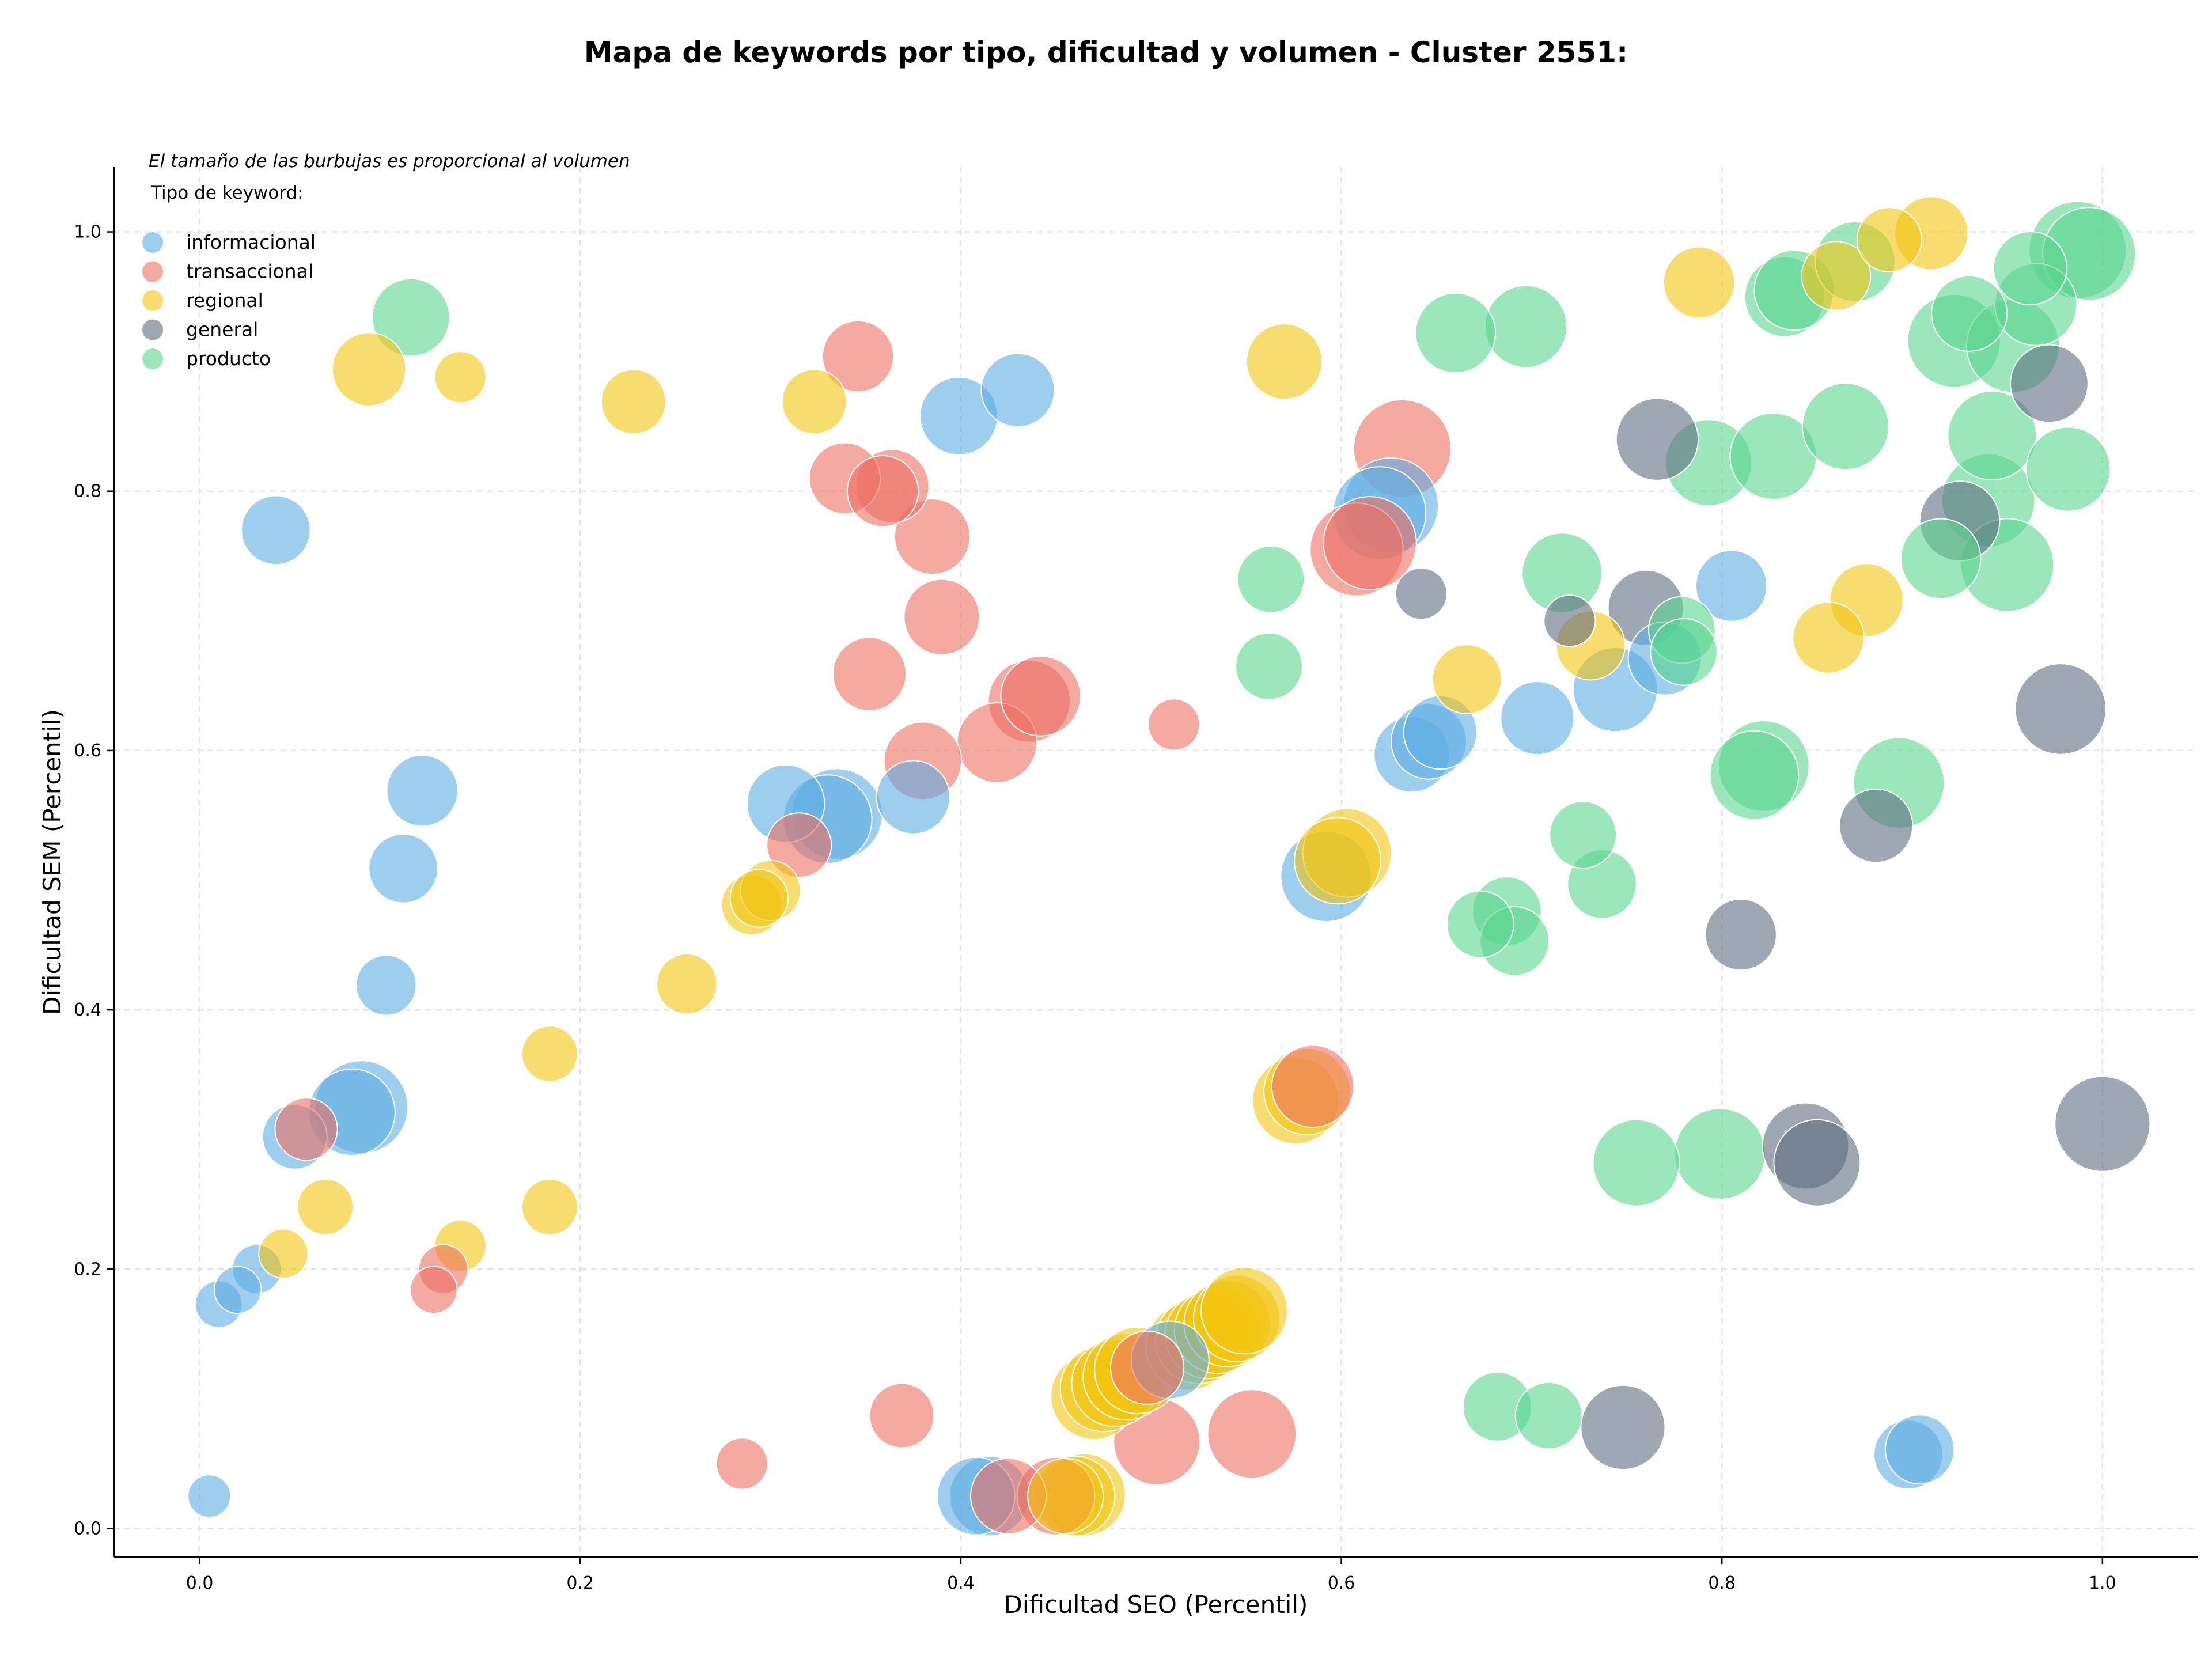  What do you see at coordinates (222, 330) in the screenshot?
I see `legend-label: general` at bounding box center [222, 330].